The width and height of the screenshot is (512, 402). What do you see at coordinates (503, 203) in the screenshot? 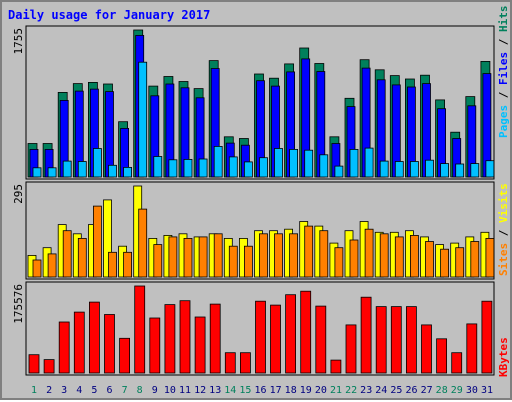
I see `legend-visits: Visits` at bounding box center [503, 203].